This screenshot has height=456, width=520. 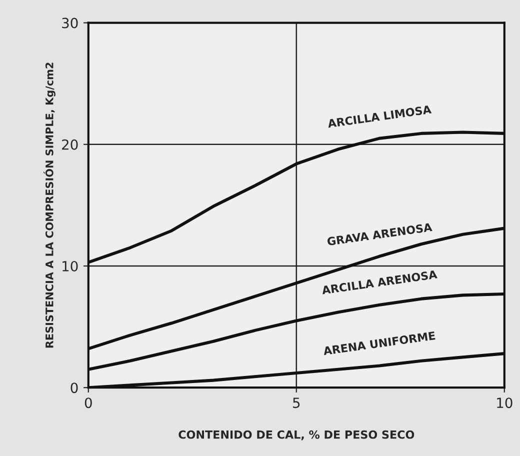 What do you see at coordinates (379, 343) in the screenshot?
I see `text: ARENA UNIFORME` at bounding box center [379, 343].